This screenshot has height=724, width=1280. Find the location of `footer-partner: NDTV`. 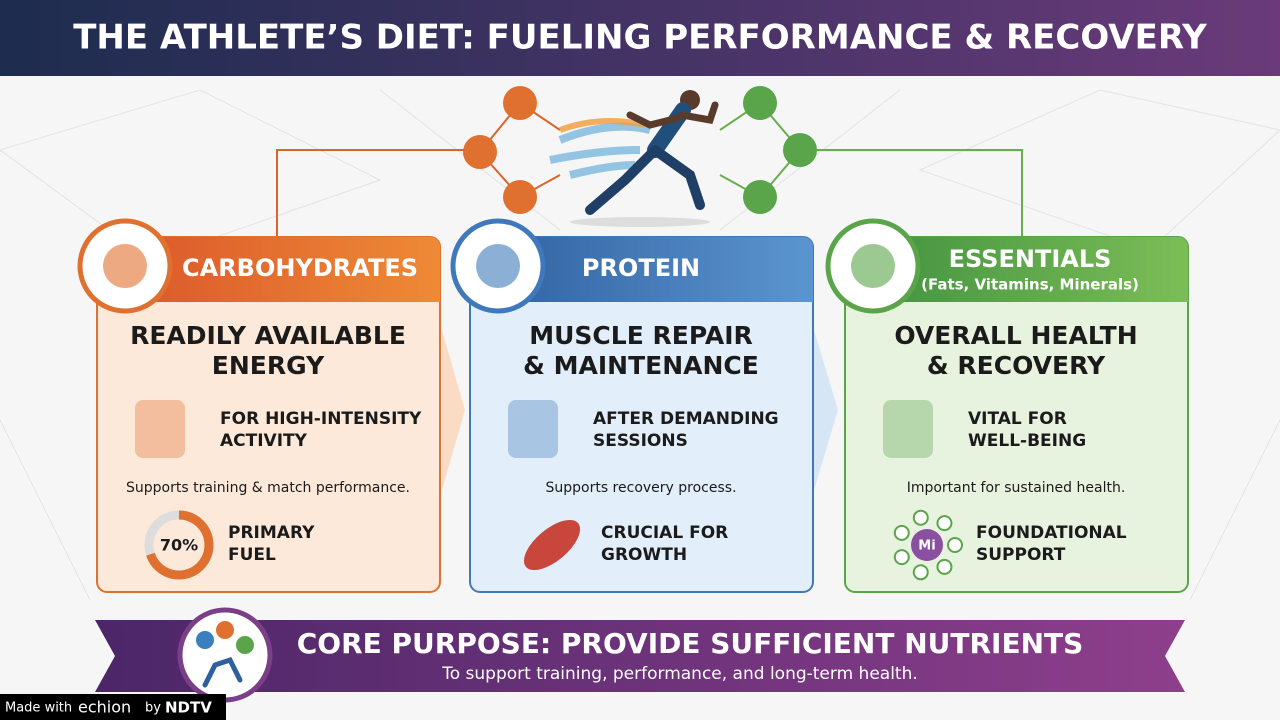

footer-partner: NDTV is located at coordinates (188, 708).